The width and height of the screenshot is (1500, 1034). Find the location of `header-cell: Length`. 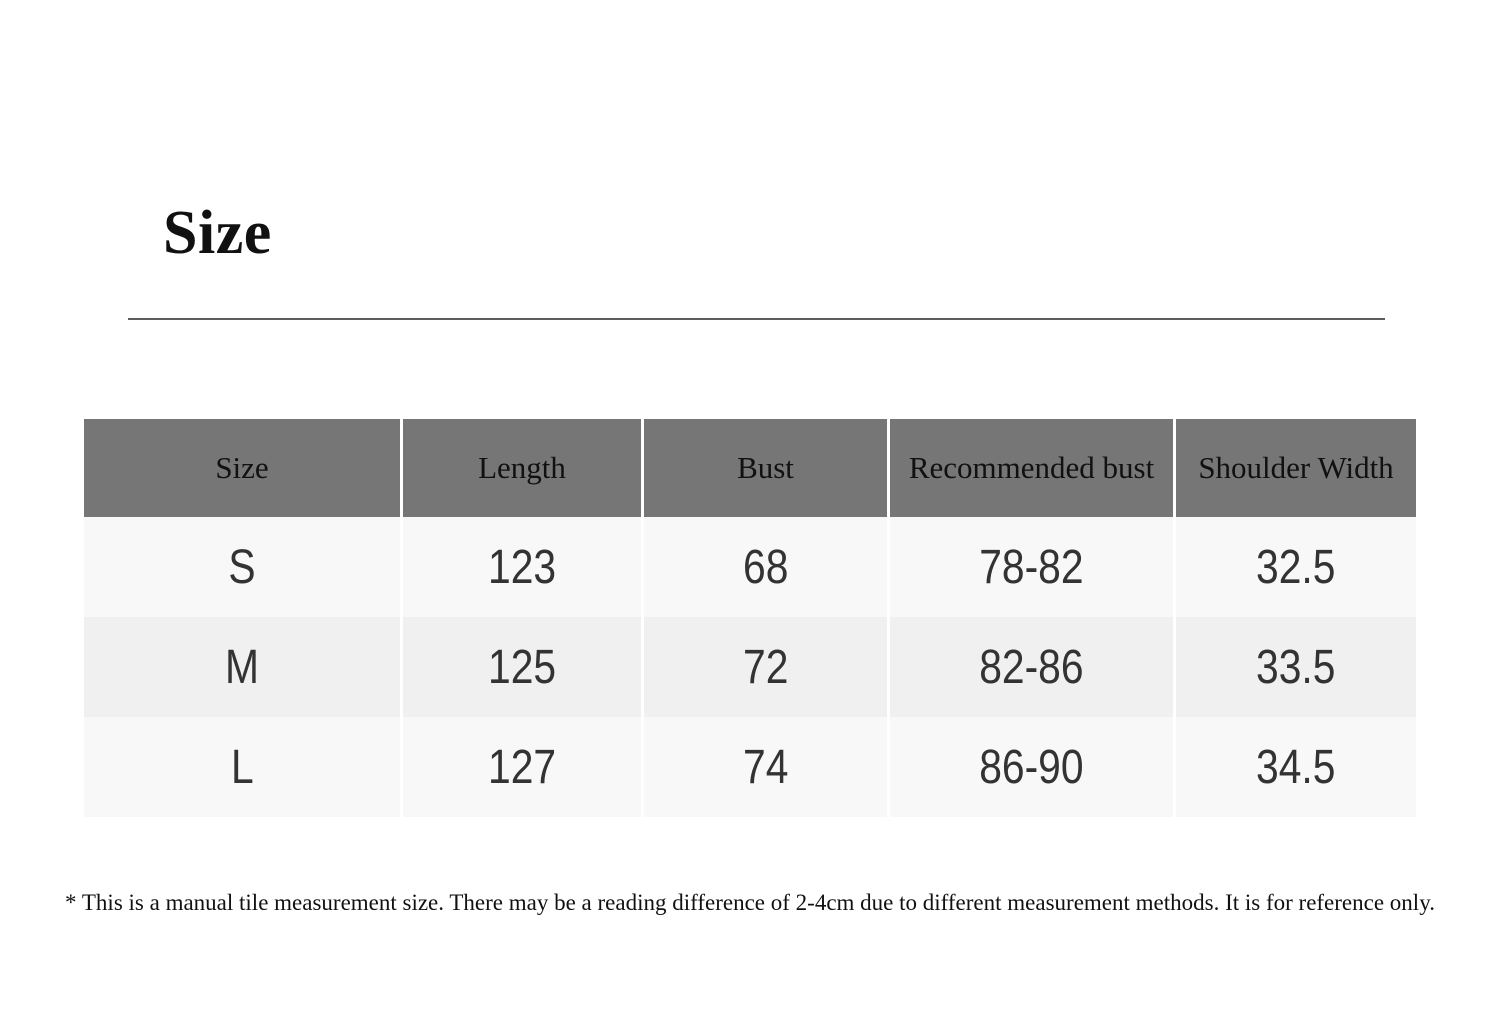

header-cell: Length is located at coordinates (520, 468).